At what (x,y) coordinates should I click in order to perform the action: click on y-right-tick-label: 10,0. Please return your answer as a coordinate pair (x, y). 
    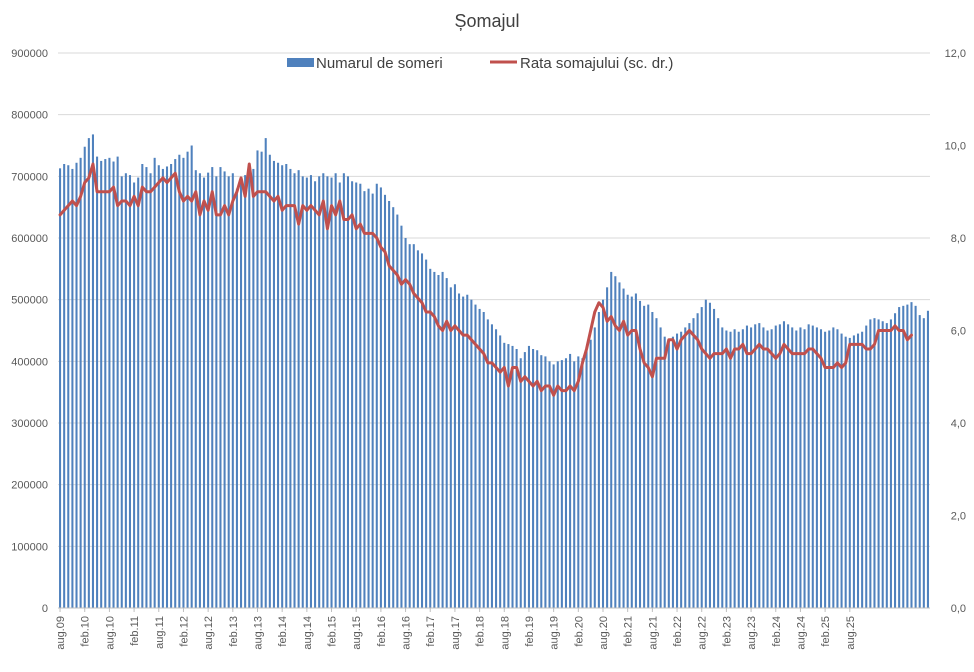
    Looking at the image, I should click on (955, 147).